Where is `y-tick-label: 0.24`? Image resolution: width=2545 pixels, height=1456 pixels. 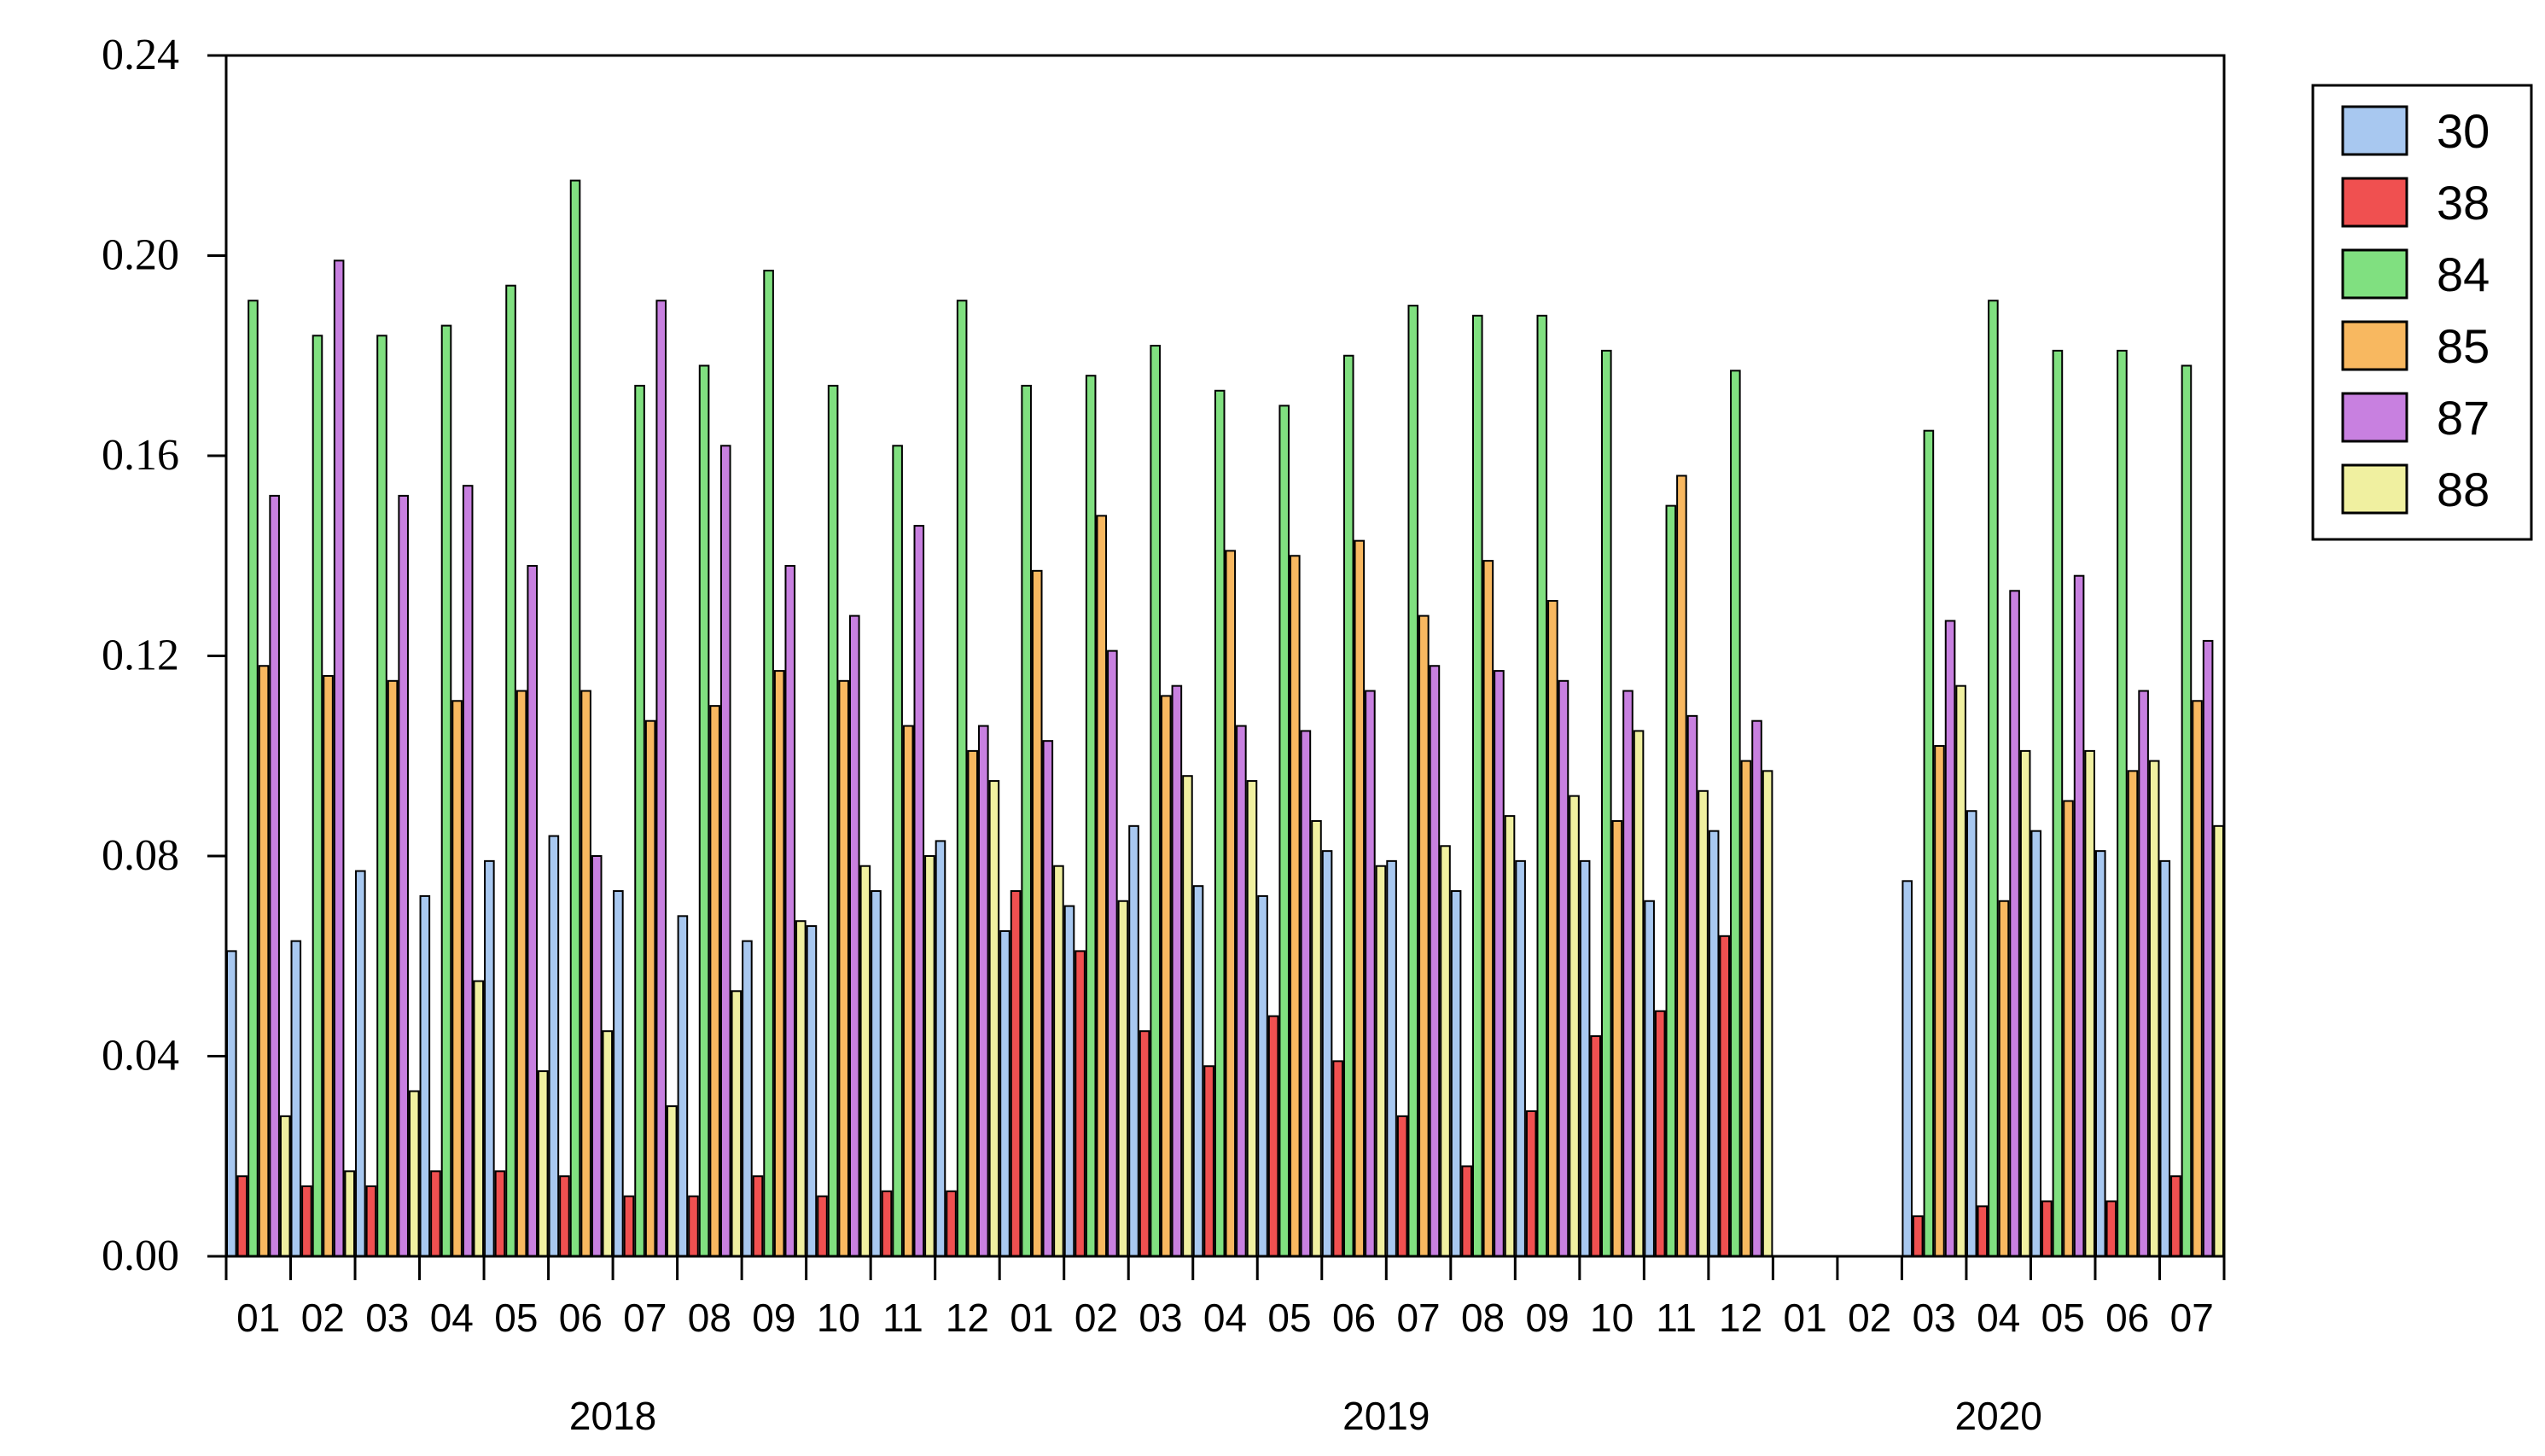 y-tick-label: 0.24 is located at coordinates (140, 55).